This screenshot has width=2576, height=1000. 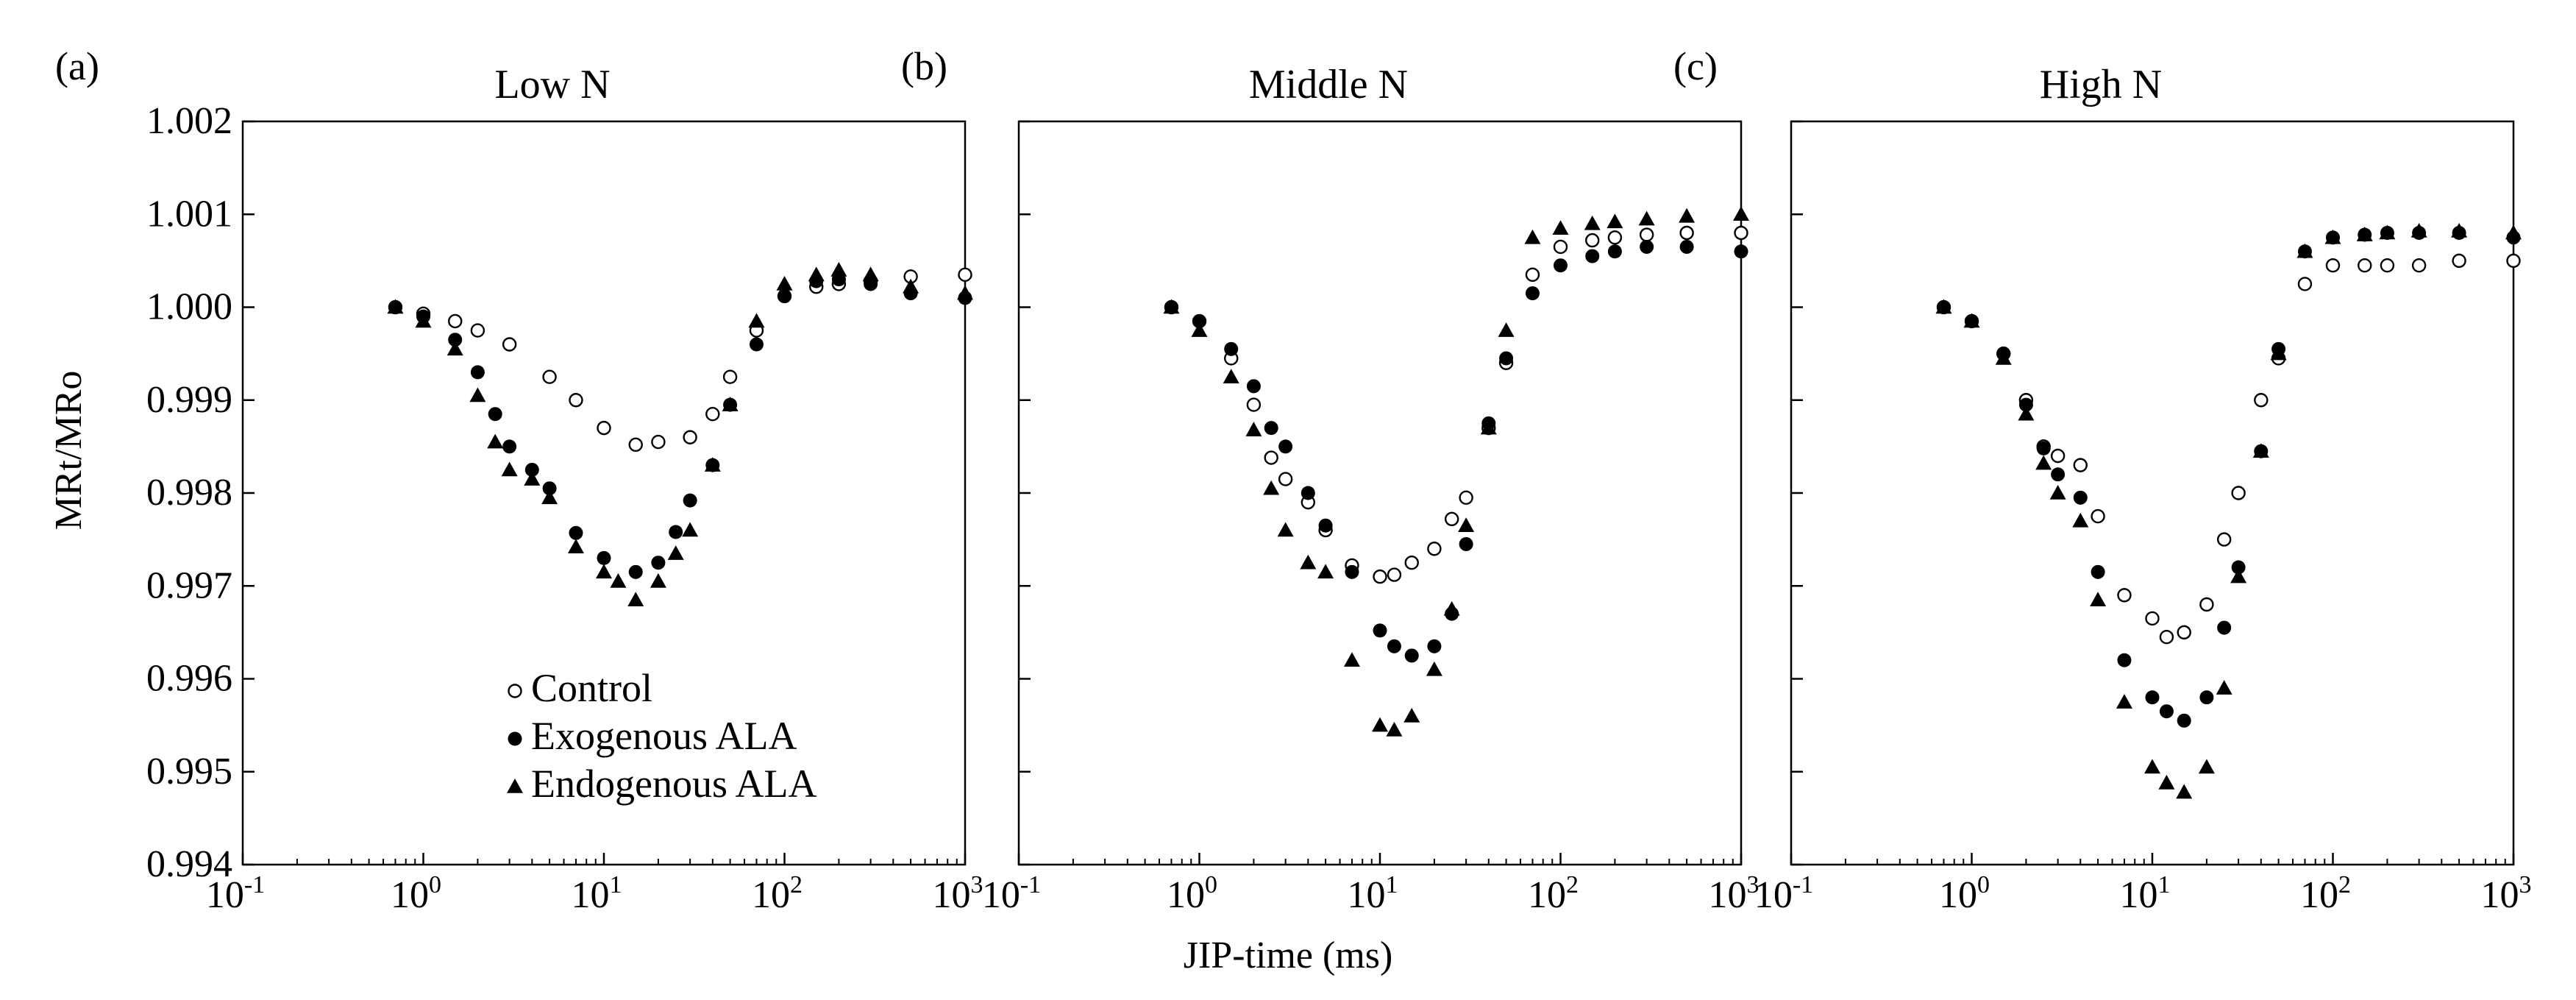 I want to click on legend-marker-endogenous-ala, so click(x=515, y=786).